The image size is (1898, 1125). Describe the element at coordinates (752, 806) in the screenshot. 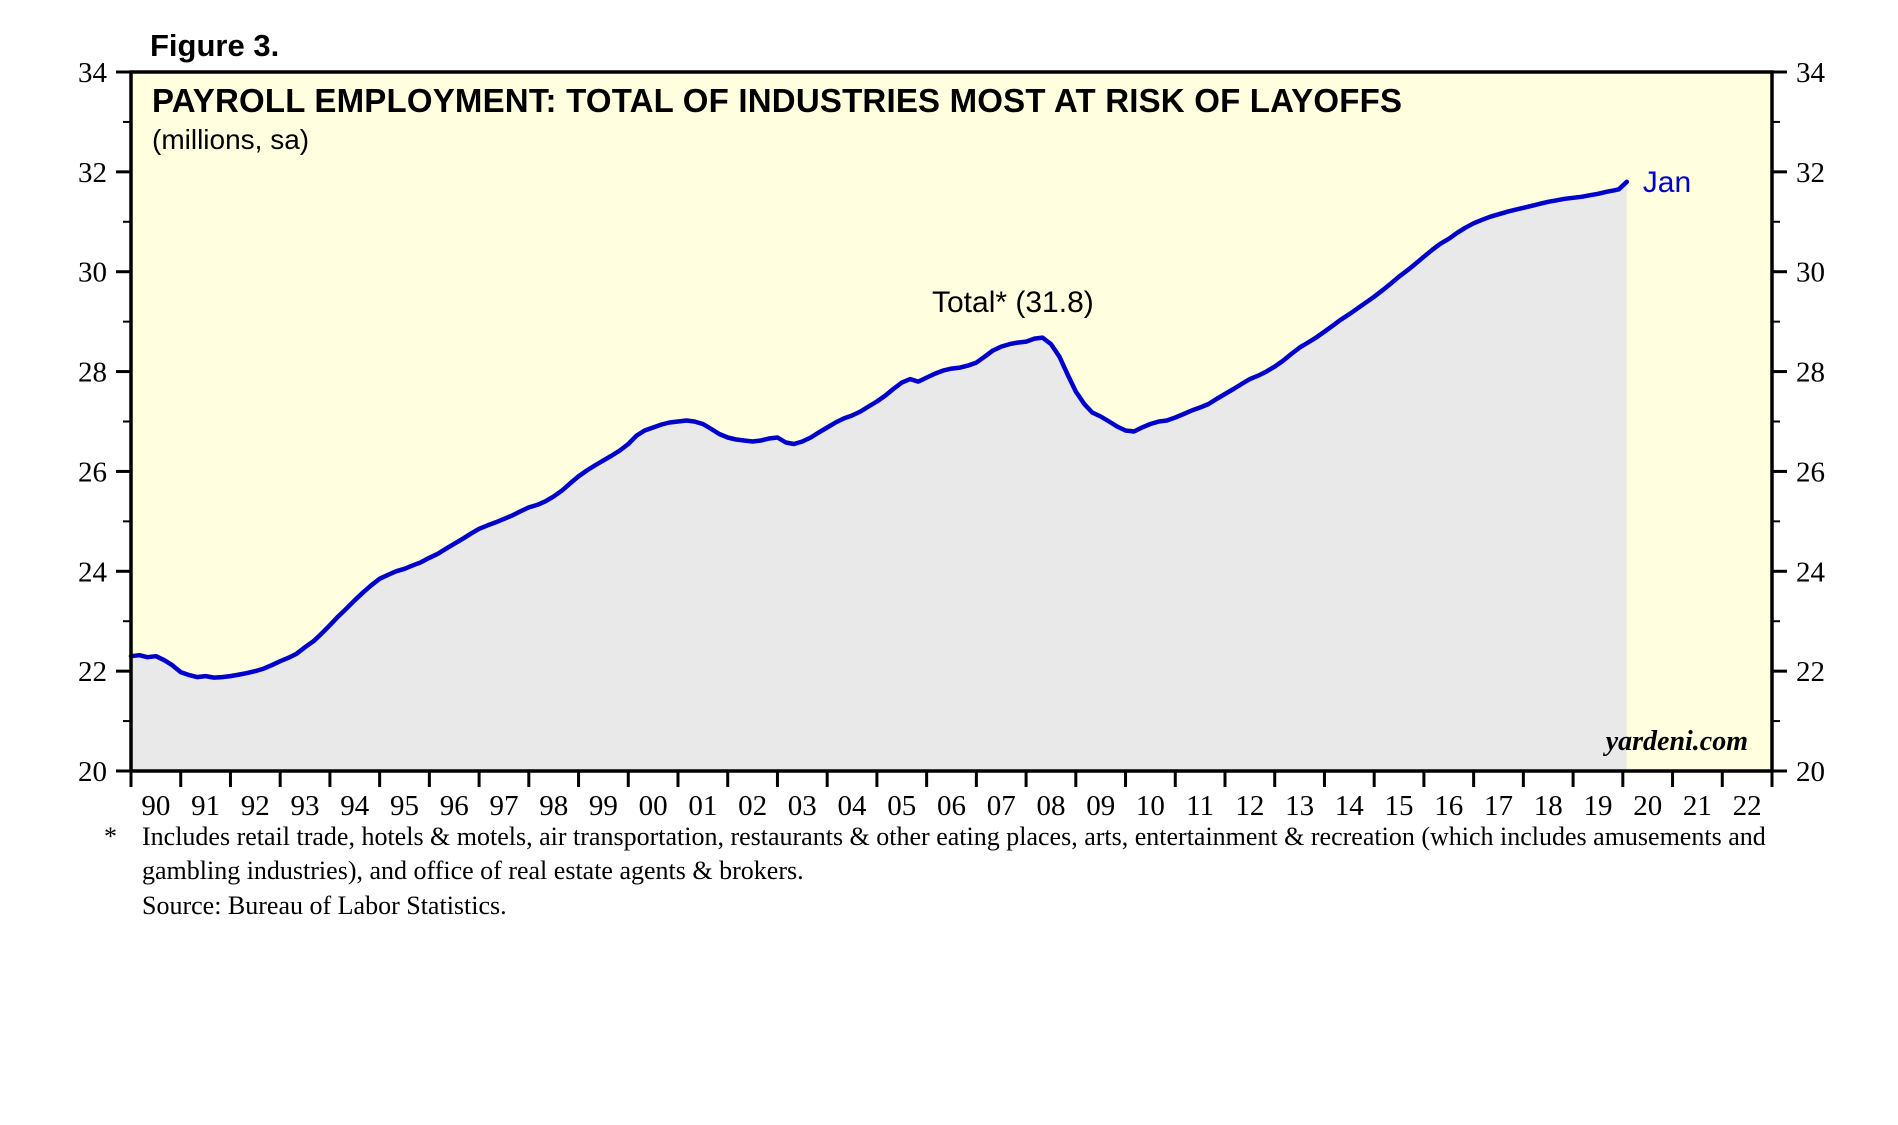

I see `x-tick-label: 02` at that location.